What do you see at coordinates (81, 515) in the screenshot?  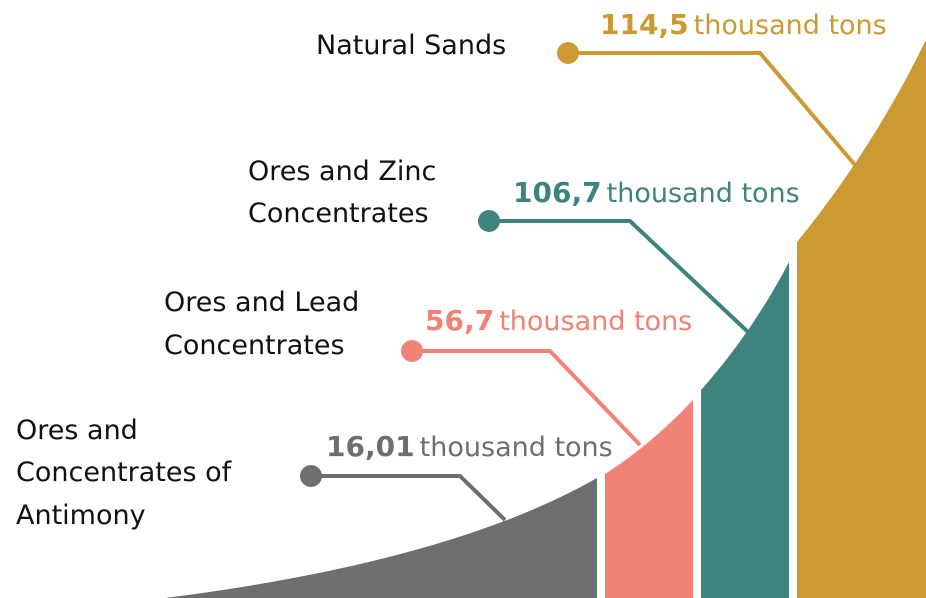 I see `item-label: Antimony` at bounding box center [81, 515].